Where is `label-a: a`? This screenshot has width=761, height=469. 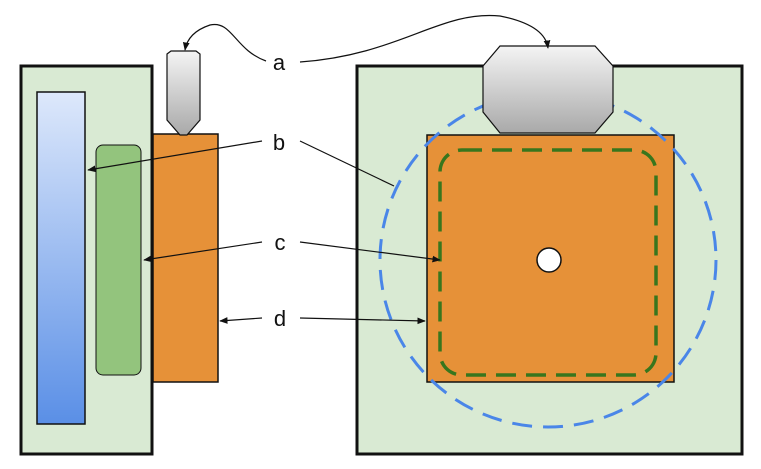 label-a: a is located at coordinates (279, 62).